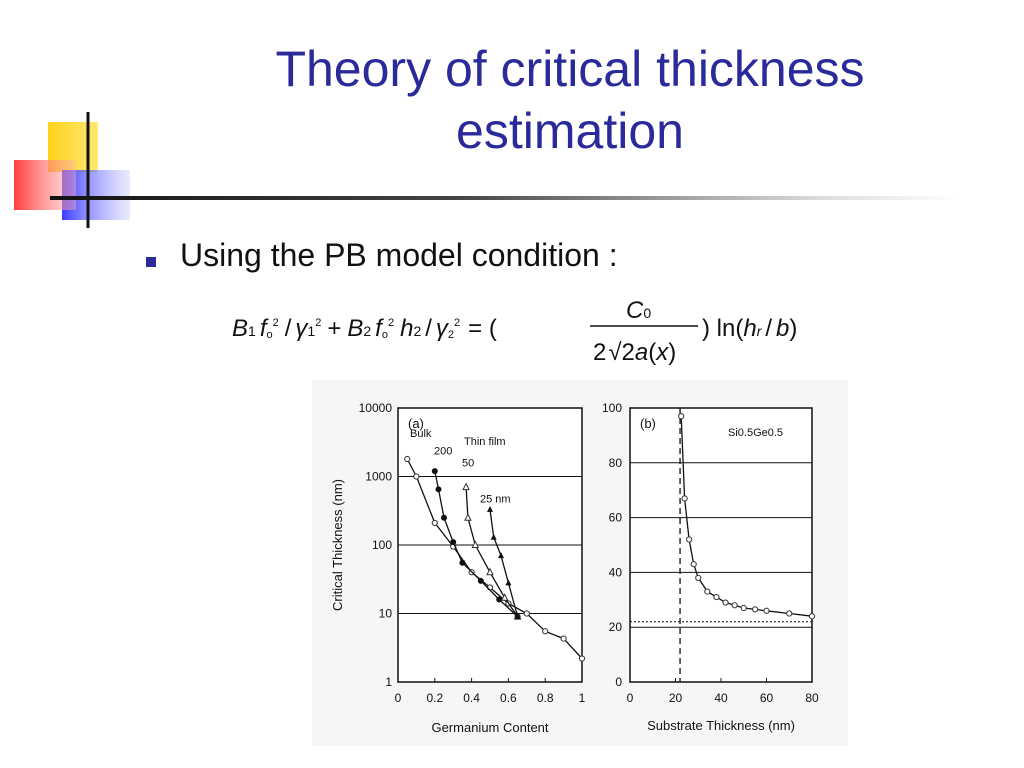  Describe the element at coordinates (337, 545) in the screenshot. I see `panel-a-ylabel: Critical Thickness (nm)` at that location.